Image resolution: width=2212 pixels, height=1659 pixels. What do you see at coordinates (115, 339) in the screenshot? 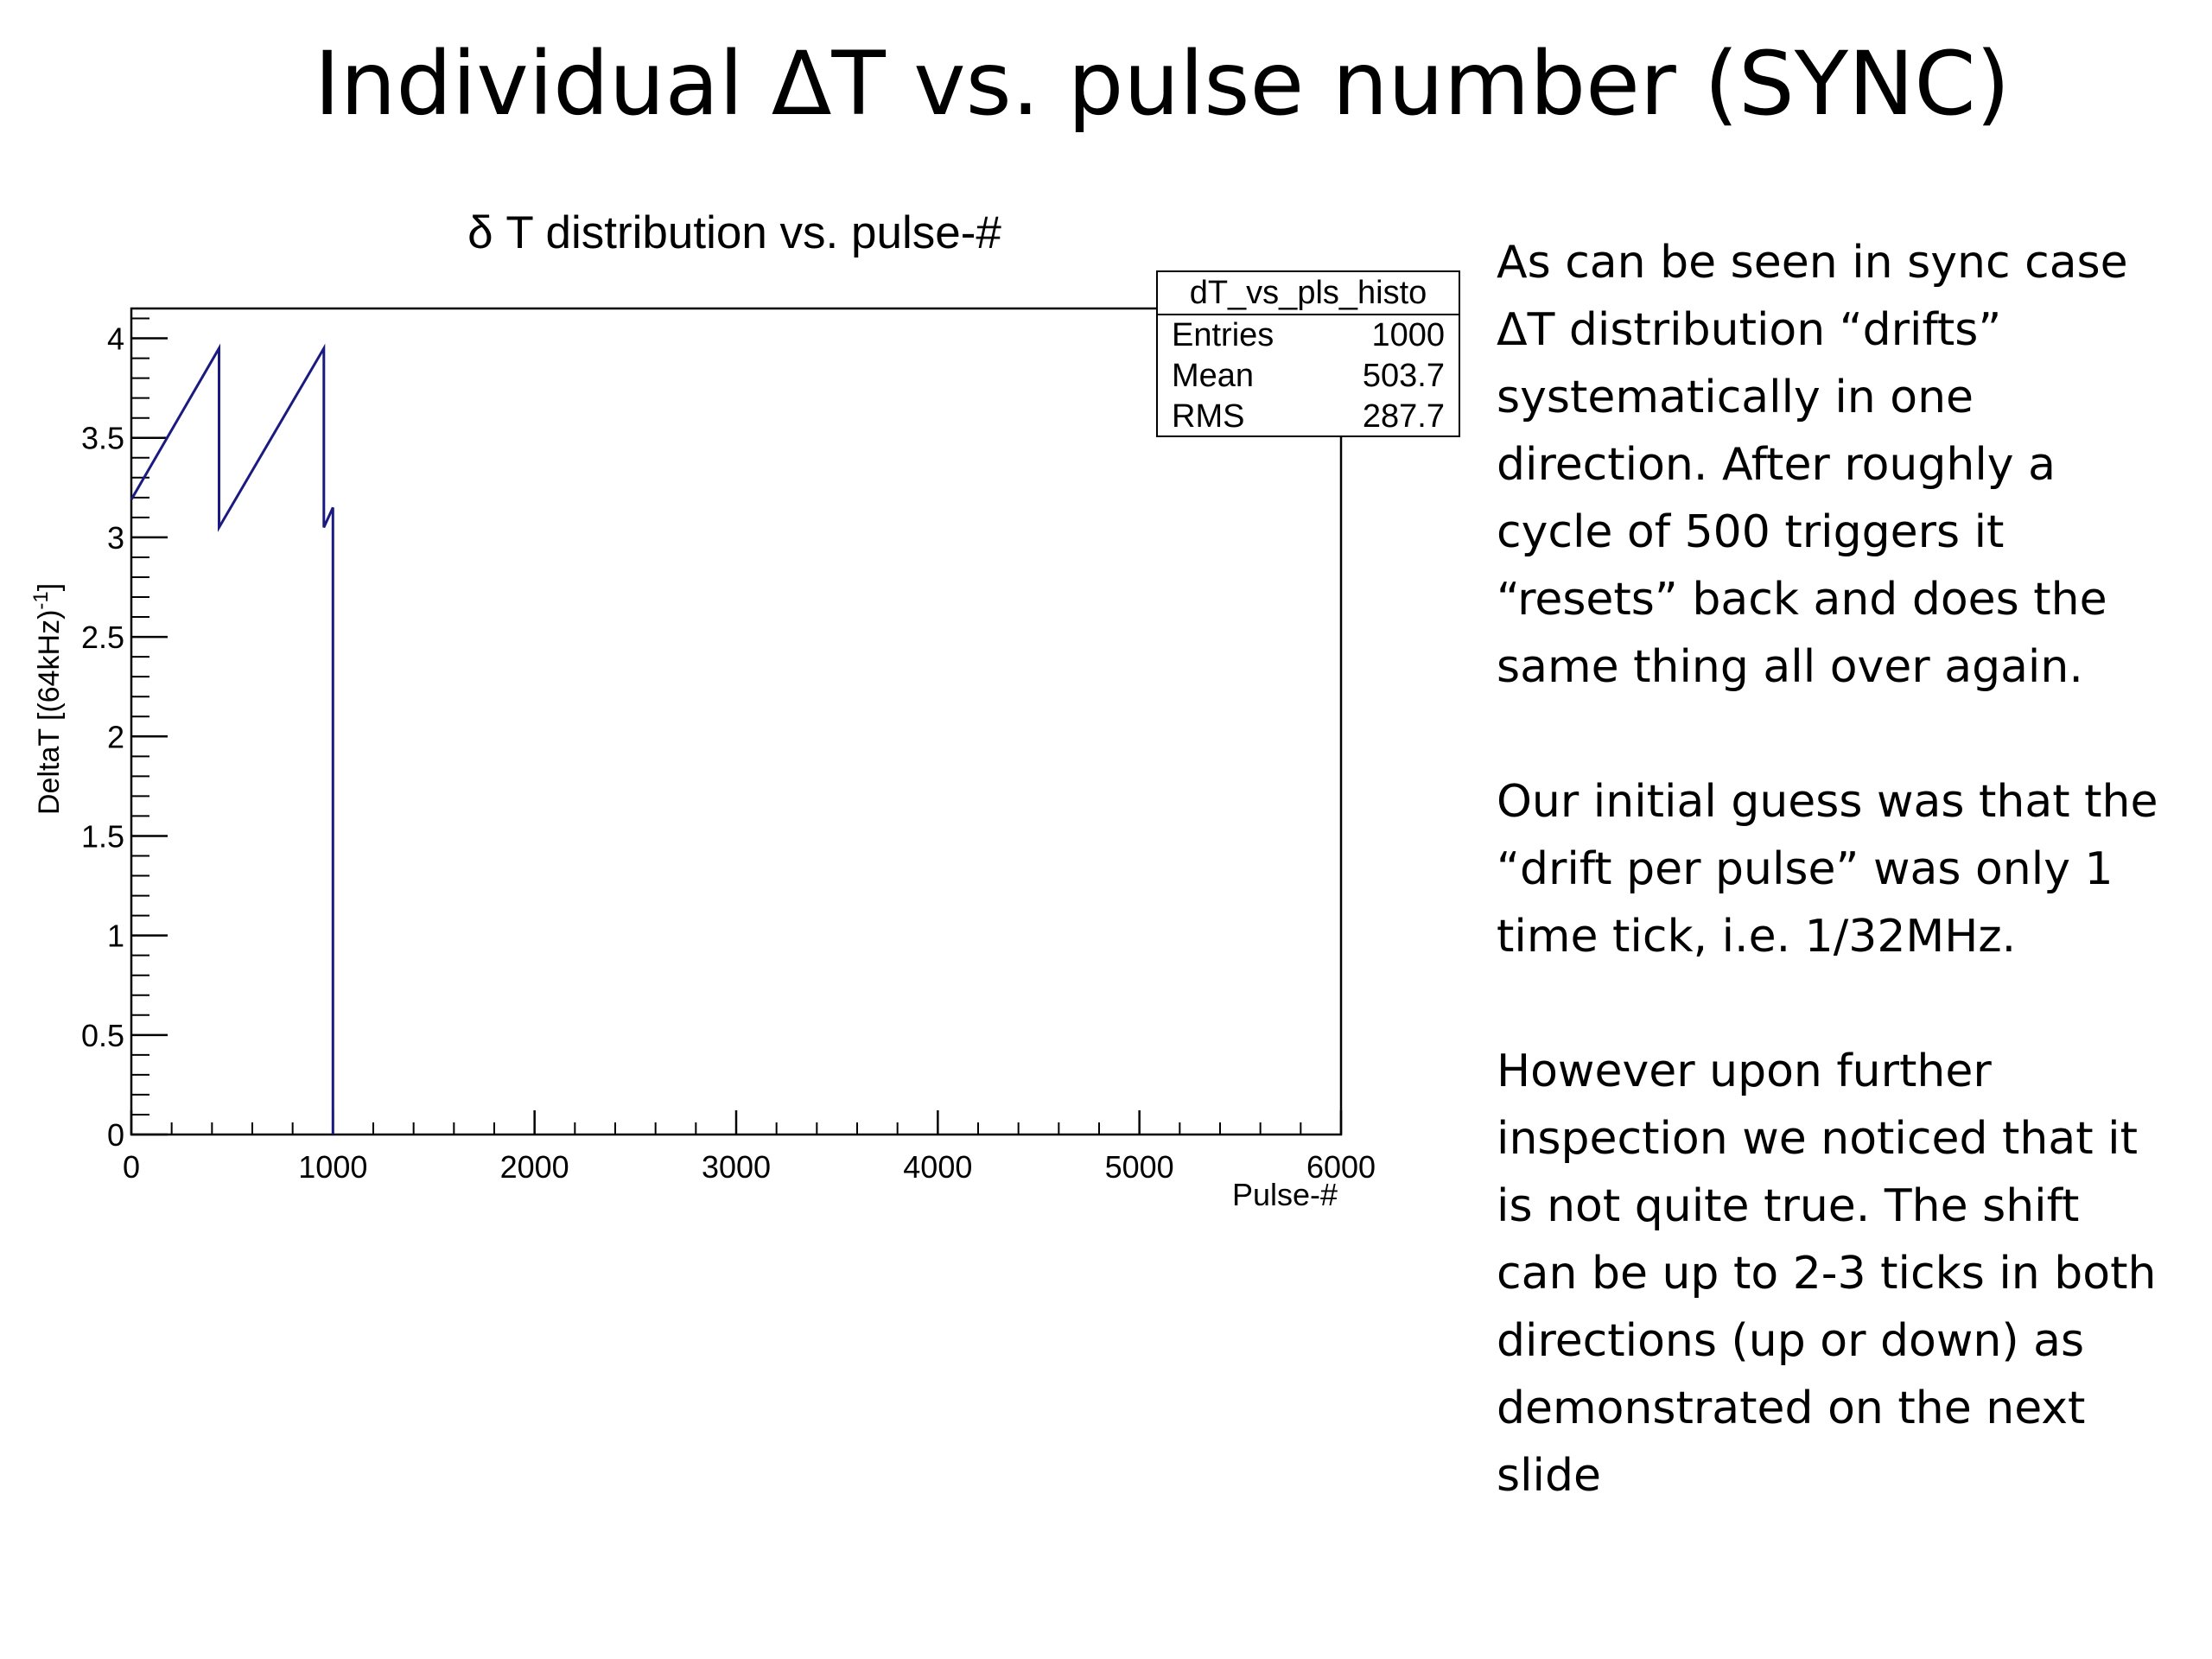
I see `y-tick-label: 4` at bounding box center [115, 339].